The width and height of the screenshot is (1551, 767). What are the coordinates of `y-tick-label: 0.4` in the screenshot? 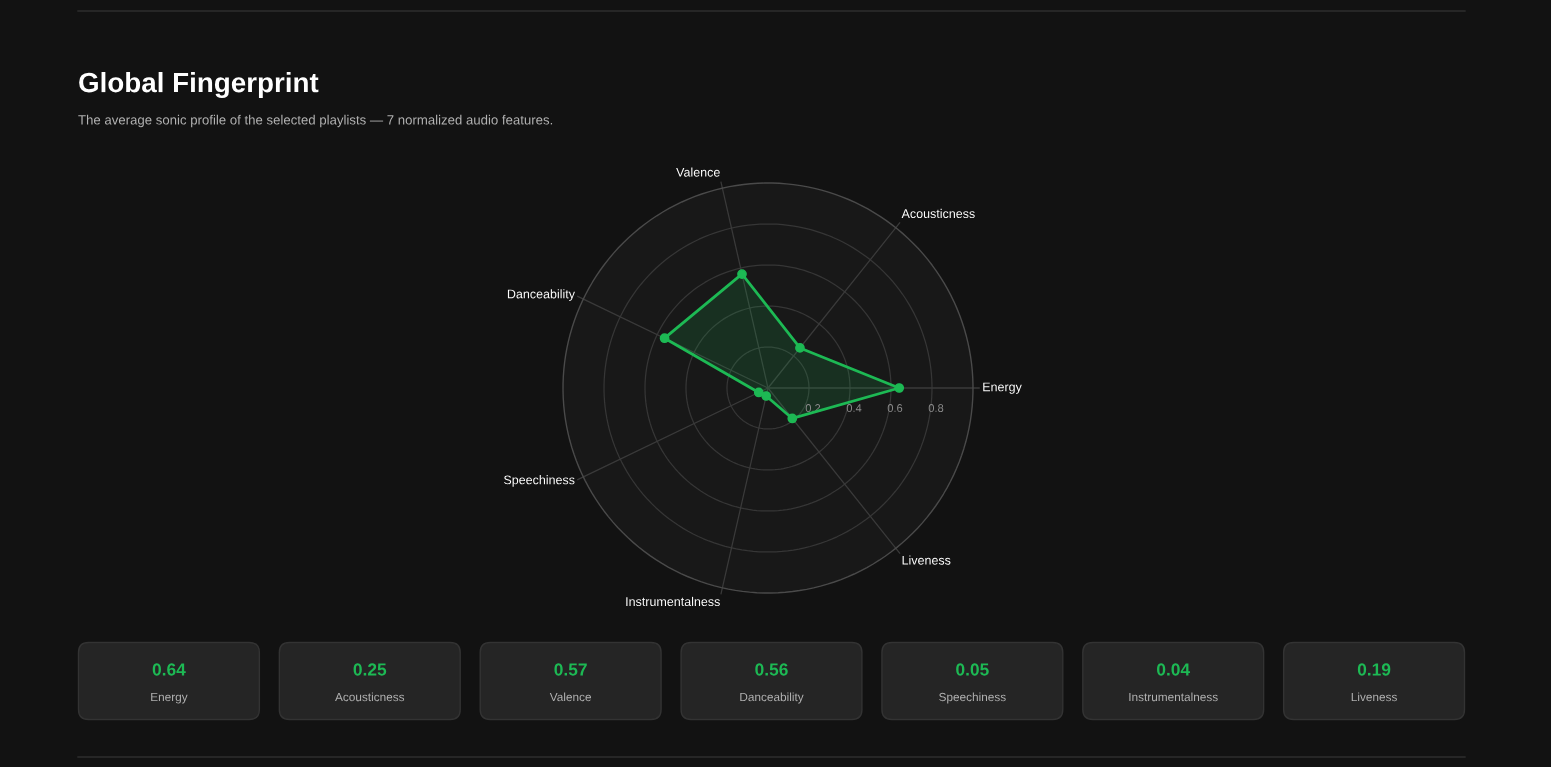 It's located at (854, 408).